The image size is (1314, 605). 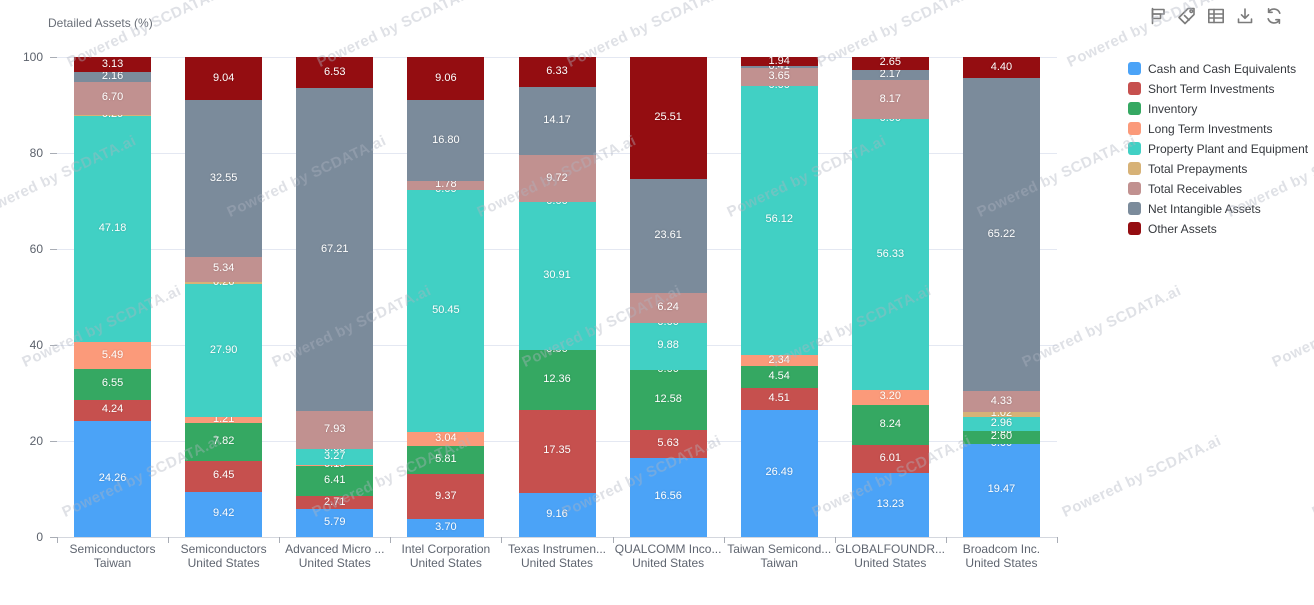 I want to click on x-axis-category-label: Taiwan Semicond... Taiwan, so click(x=779, y=556).